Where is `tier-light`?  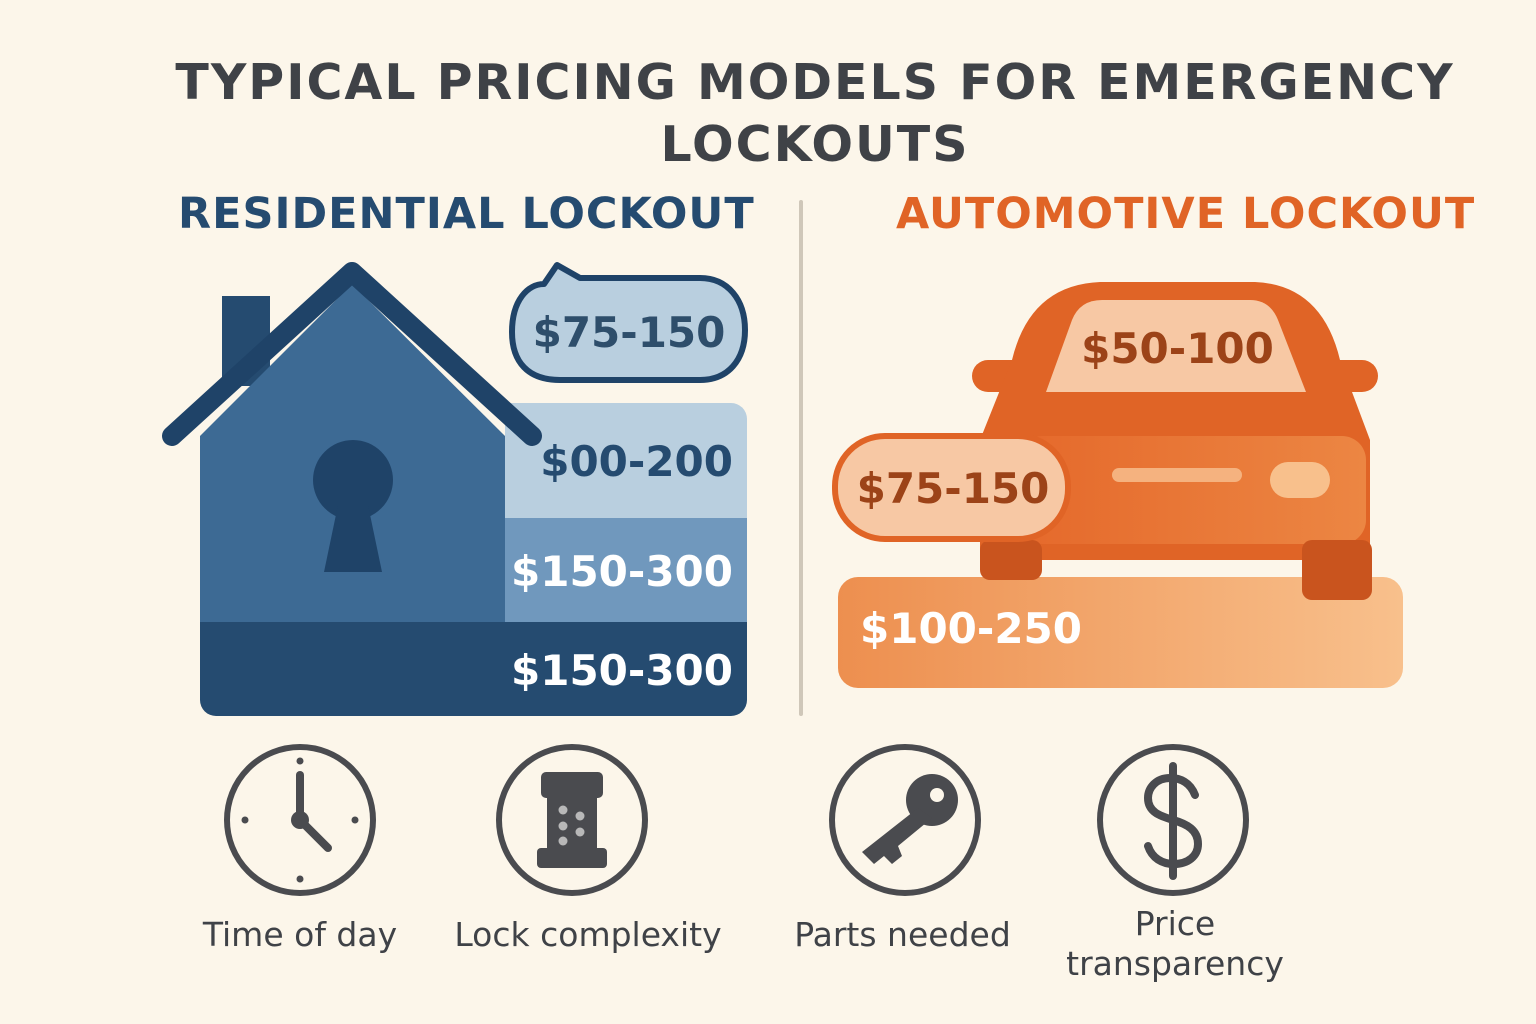 tier-light is located at coordinates (626, 461).